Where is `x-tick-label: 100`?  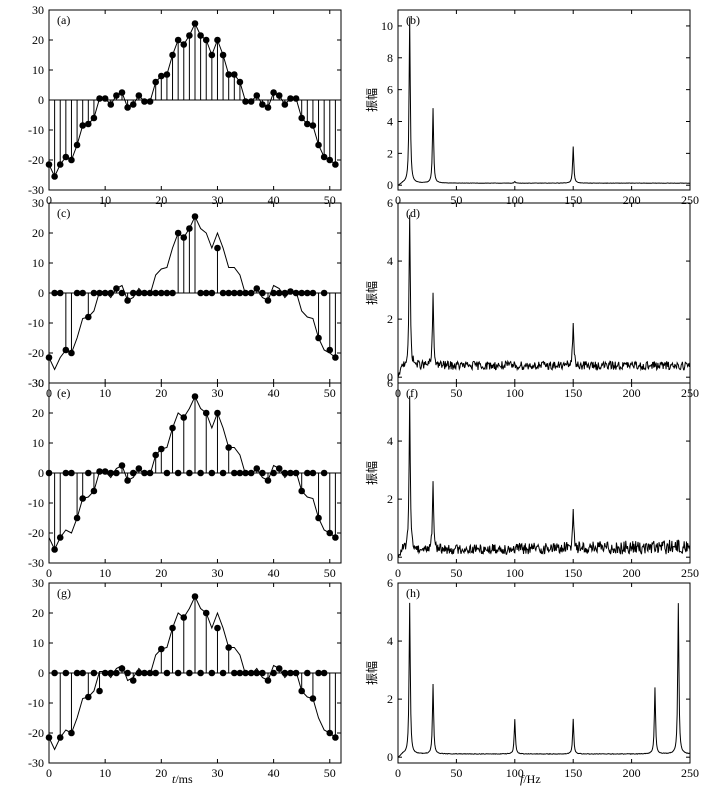 x-tick-label: 100 is located at coordinates (515, 773).